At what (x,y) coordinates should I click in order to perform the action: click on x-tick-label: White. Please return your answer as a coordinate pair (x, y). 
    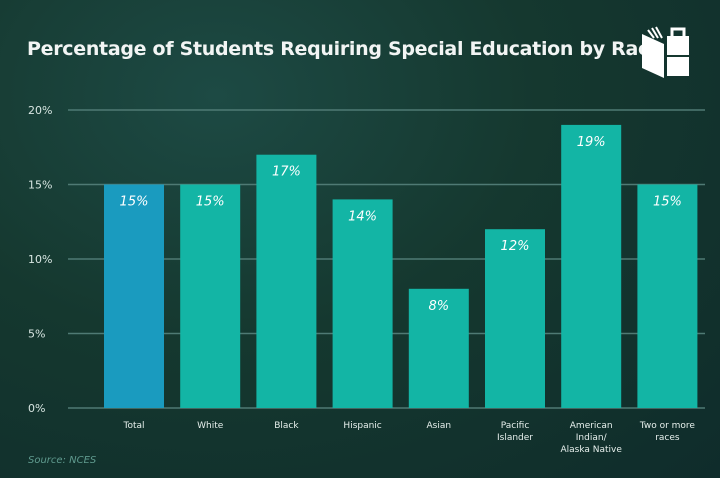
    Looking at the image, I should click on (210, 426).